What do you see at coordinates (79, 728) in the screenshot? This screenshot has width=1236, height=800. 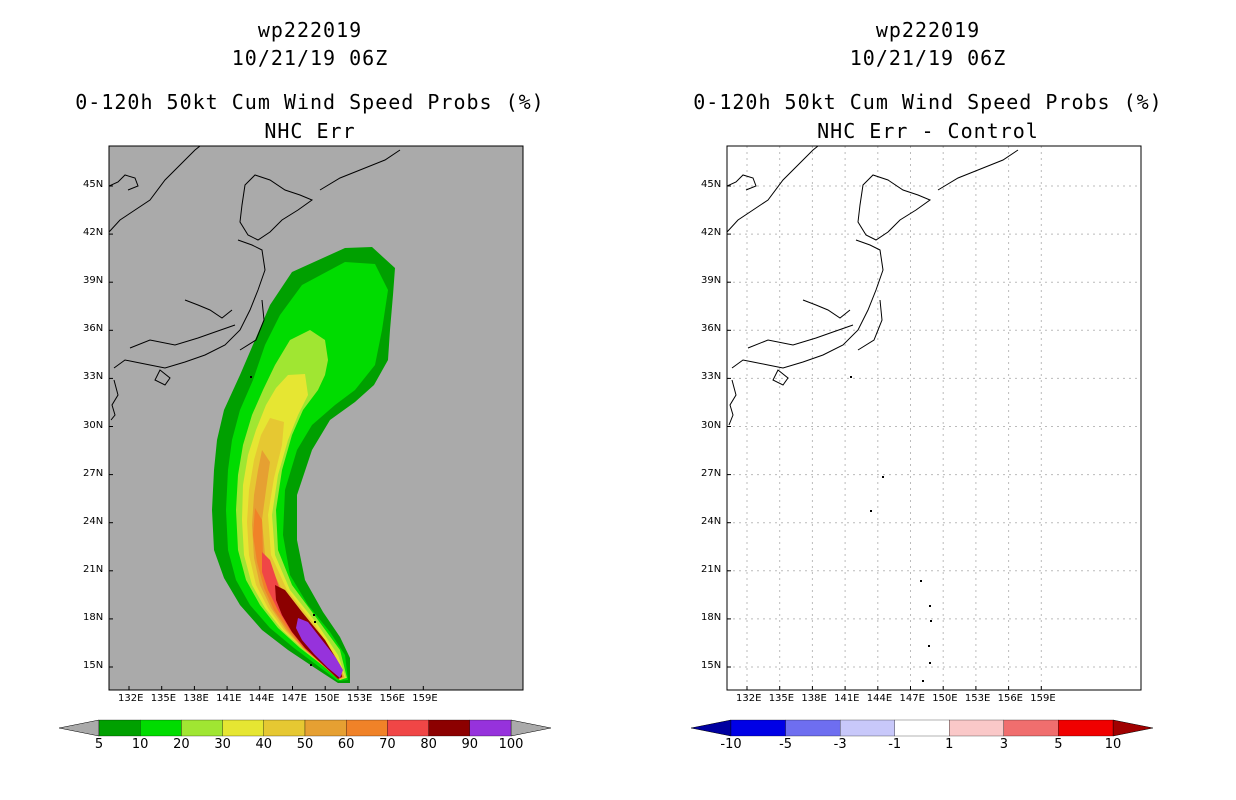 I see `left-colorbar-under-arrow` at bounding box center [79, 728].